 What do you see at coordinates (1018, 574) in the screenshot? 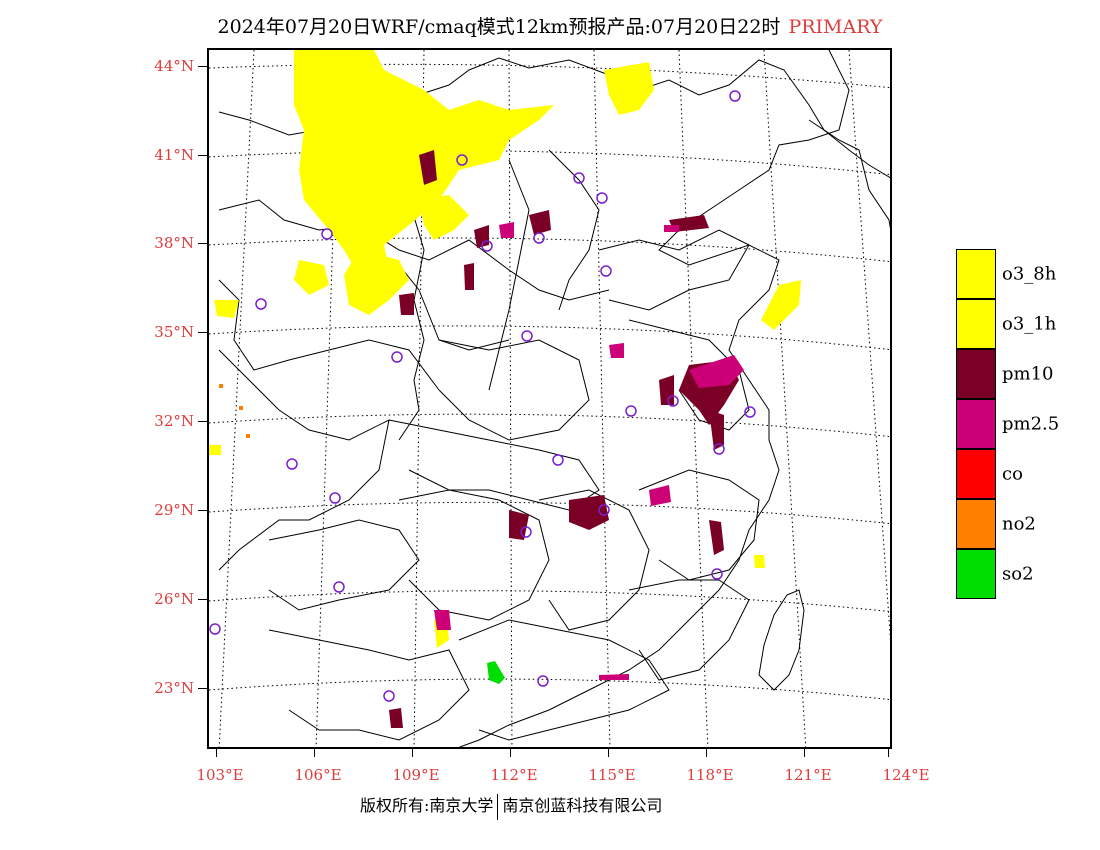
I see `legend-label: so2` at bounding box center [1018, 574].